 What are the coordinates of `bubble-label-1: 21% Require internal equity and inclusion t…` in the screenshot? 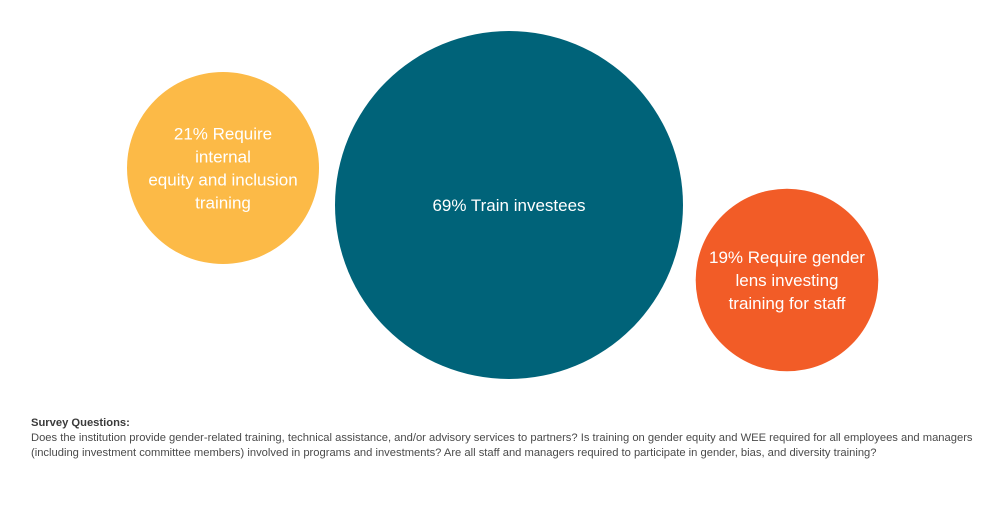 It's located at (222, 169).